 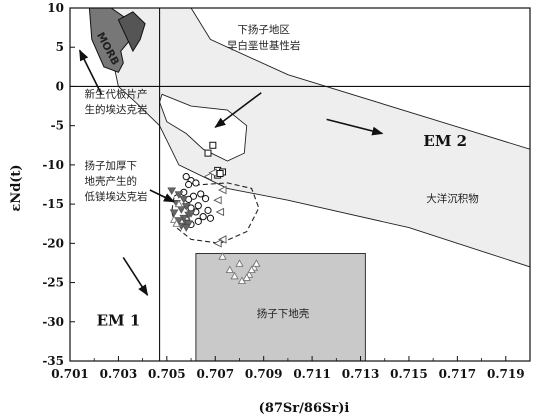 What do you see at coordinates (119, 374) in the screenshot?
I see `x-tick-label-1: 0.703` at bounding box center [119, 374].